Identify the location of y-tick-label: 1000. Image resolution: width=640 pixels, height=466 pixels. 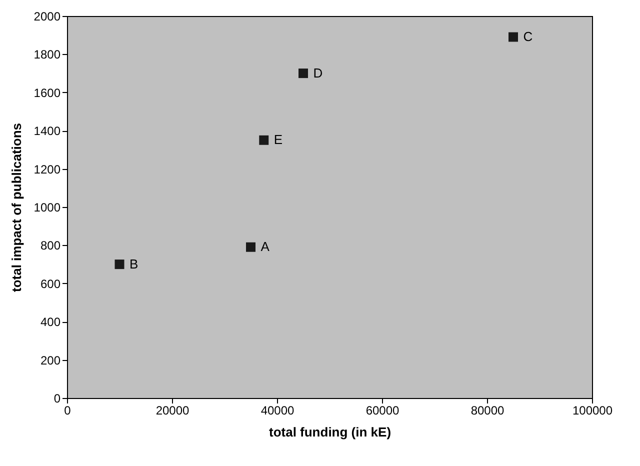
(47, 207).